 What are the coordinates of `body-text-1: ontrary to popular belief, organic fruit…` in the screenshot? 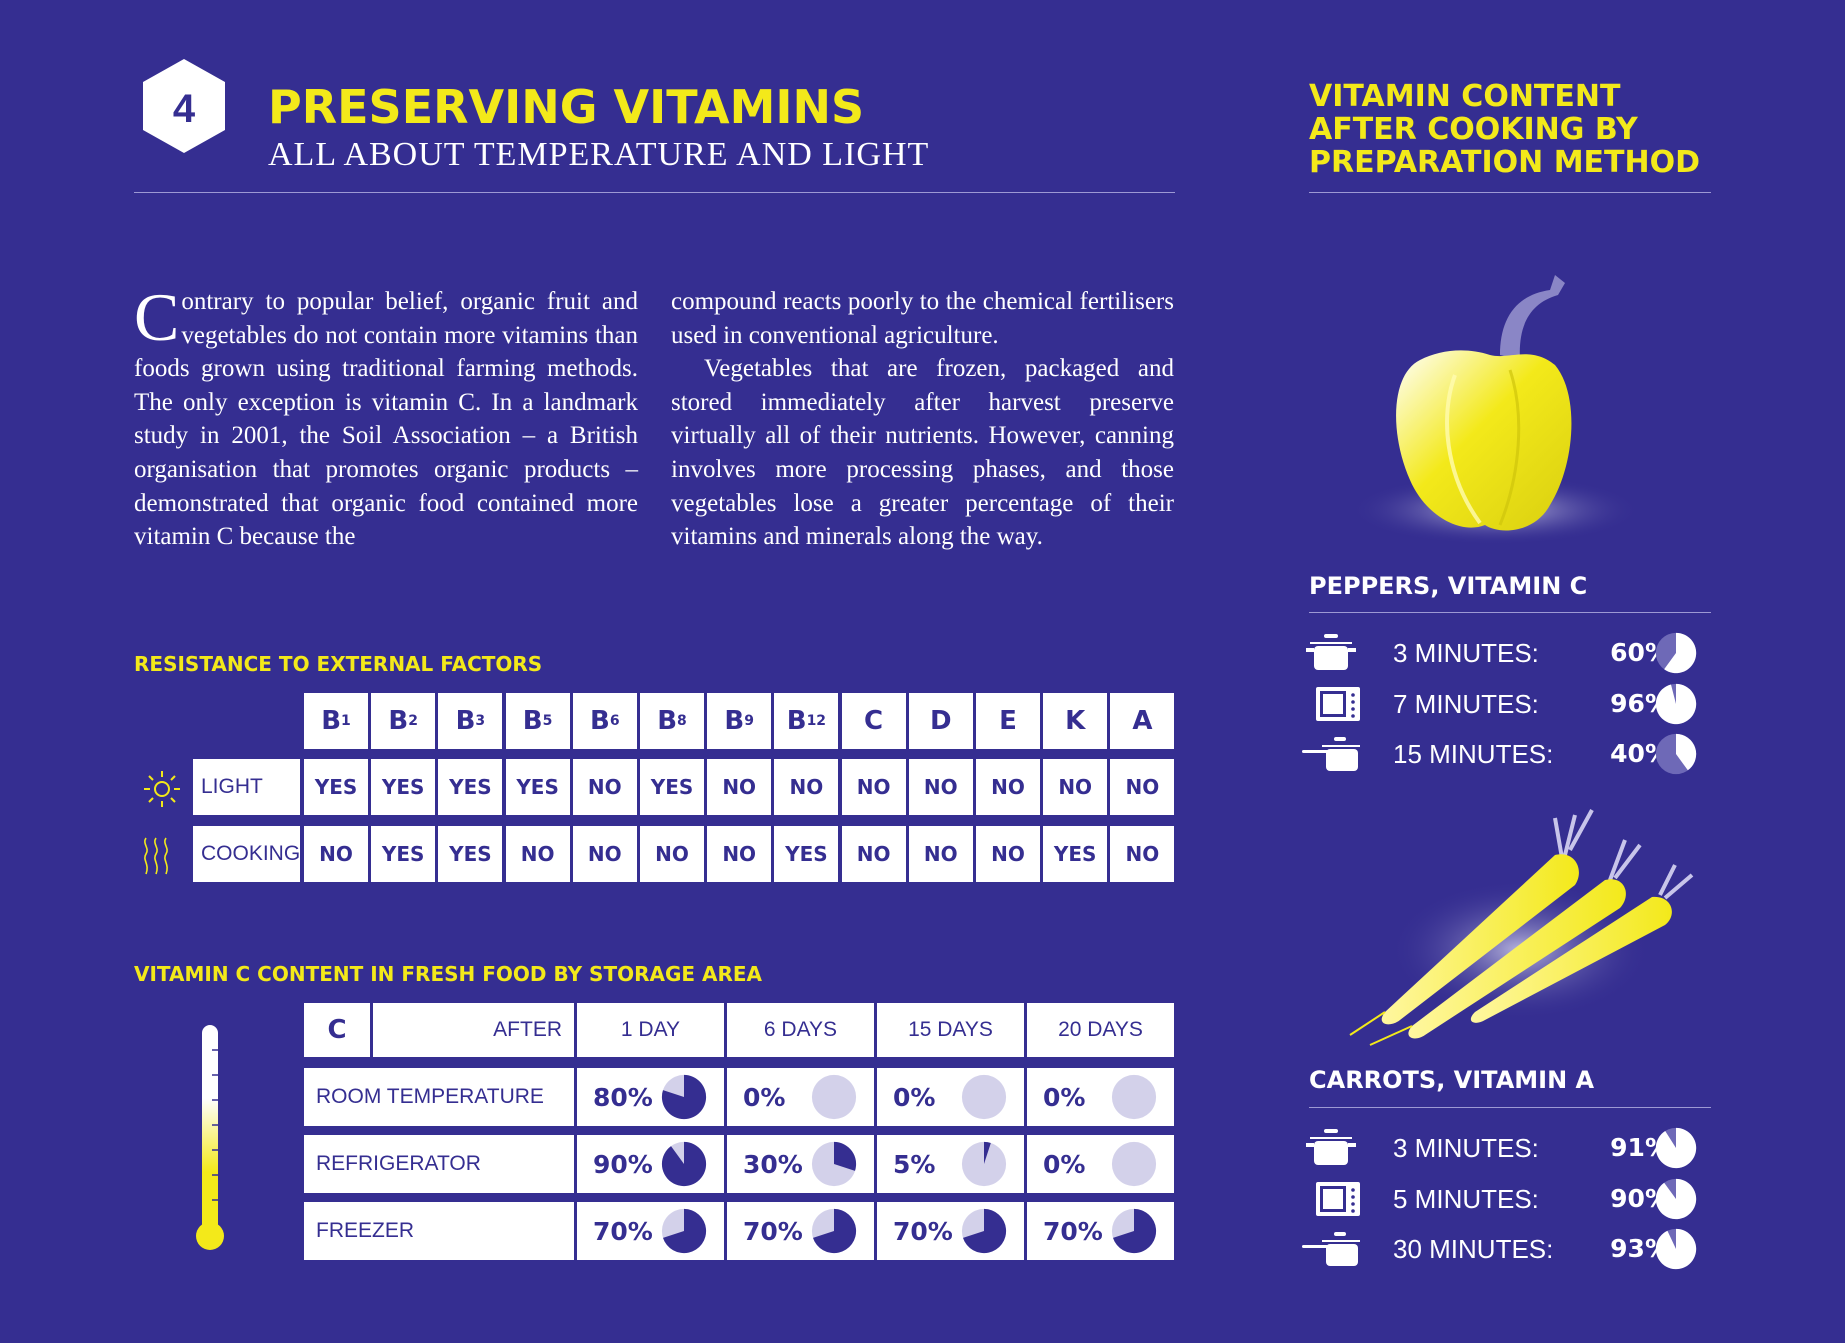 It's located at (386, 419).